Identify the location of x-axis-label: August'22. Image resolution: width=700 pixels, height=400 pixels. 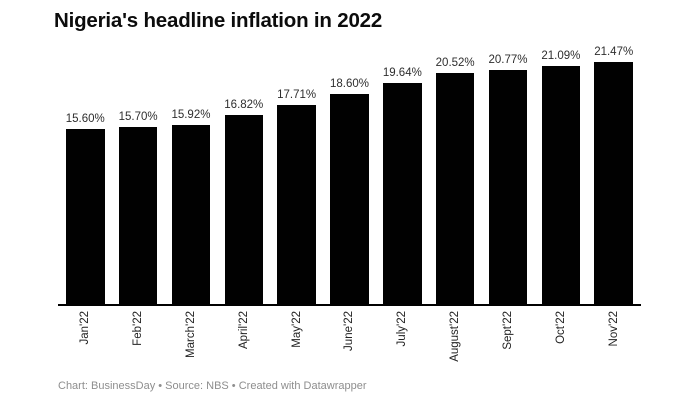
(455, 336).